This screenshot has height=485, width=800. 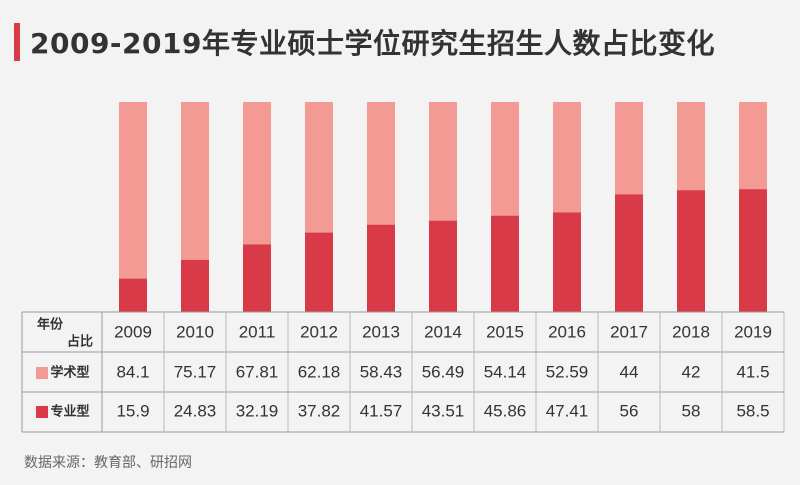 What do you see at coordinates (50, 325) in the screenshot?
I see `table-header-year: 年份` at bounding box center [50, 325].